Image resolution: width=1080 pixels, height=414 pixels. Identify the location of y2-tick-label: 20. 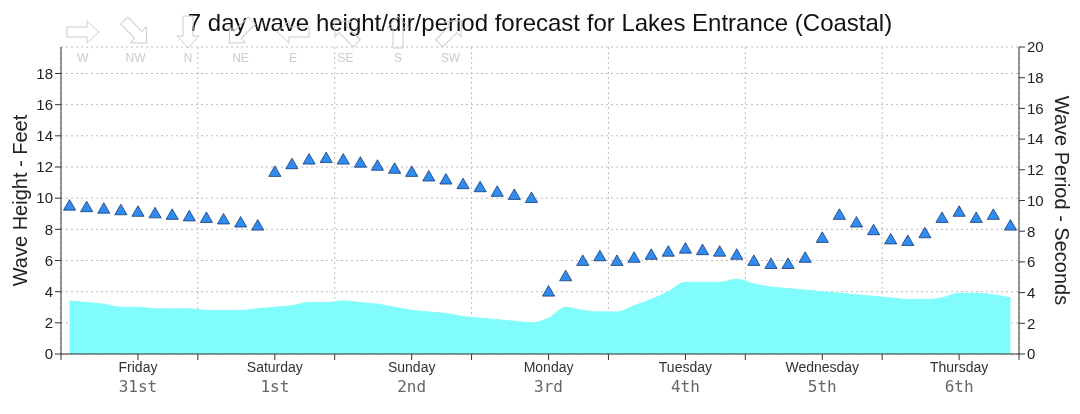
(1035, 47).